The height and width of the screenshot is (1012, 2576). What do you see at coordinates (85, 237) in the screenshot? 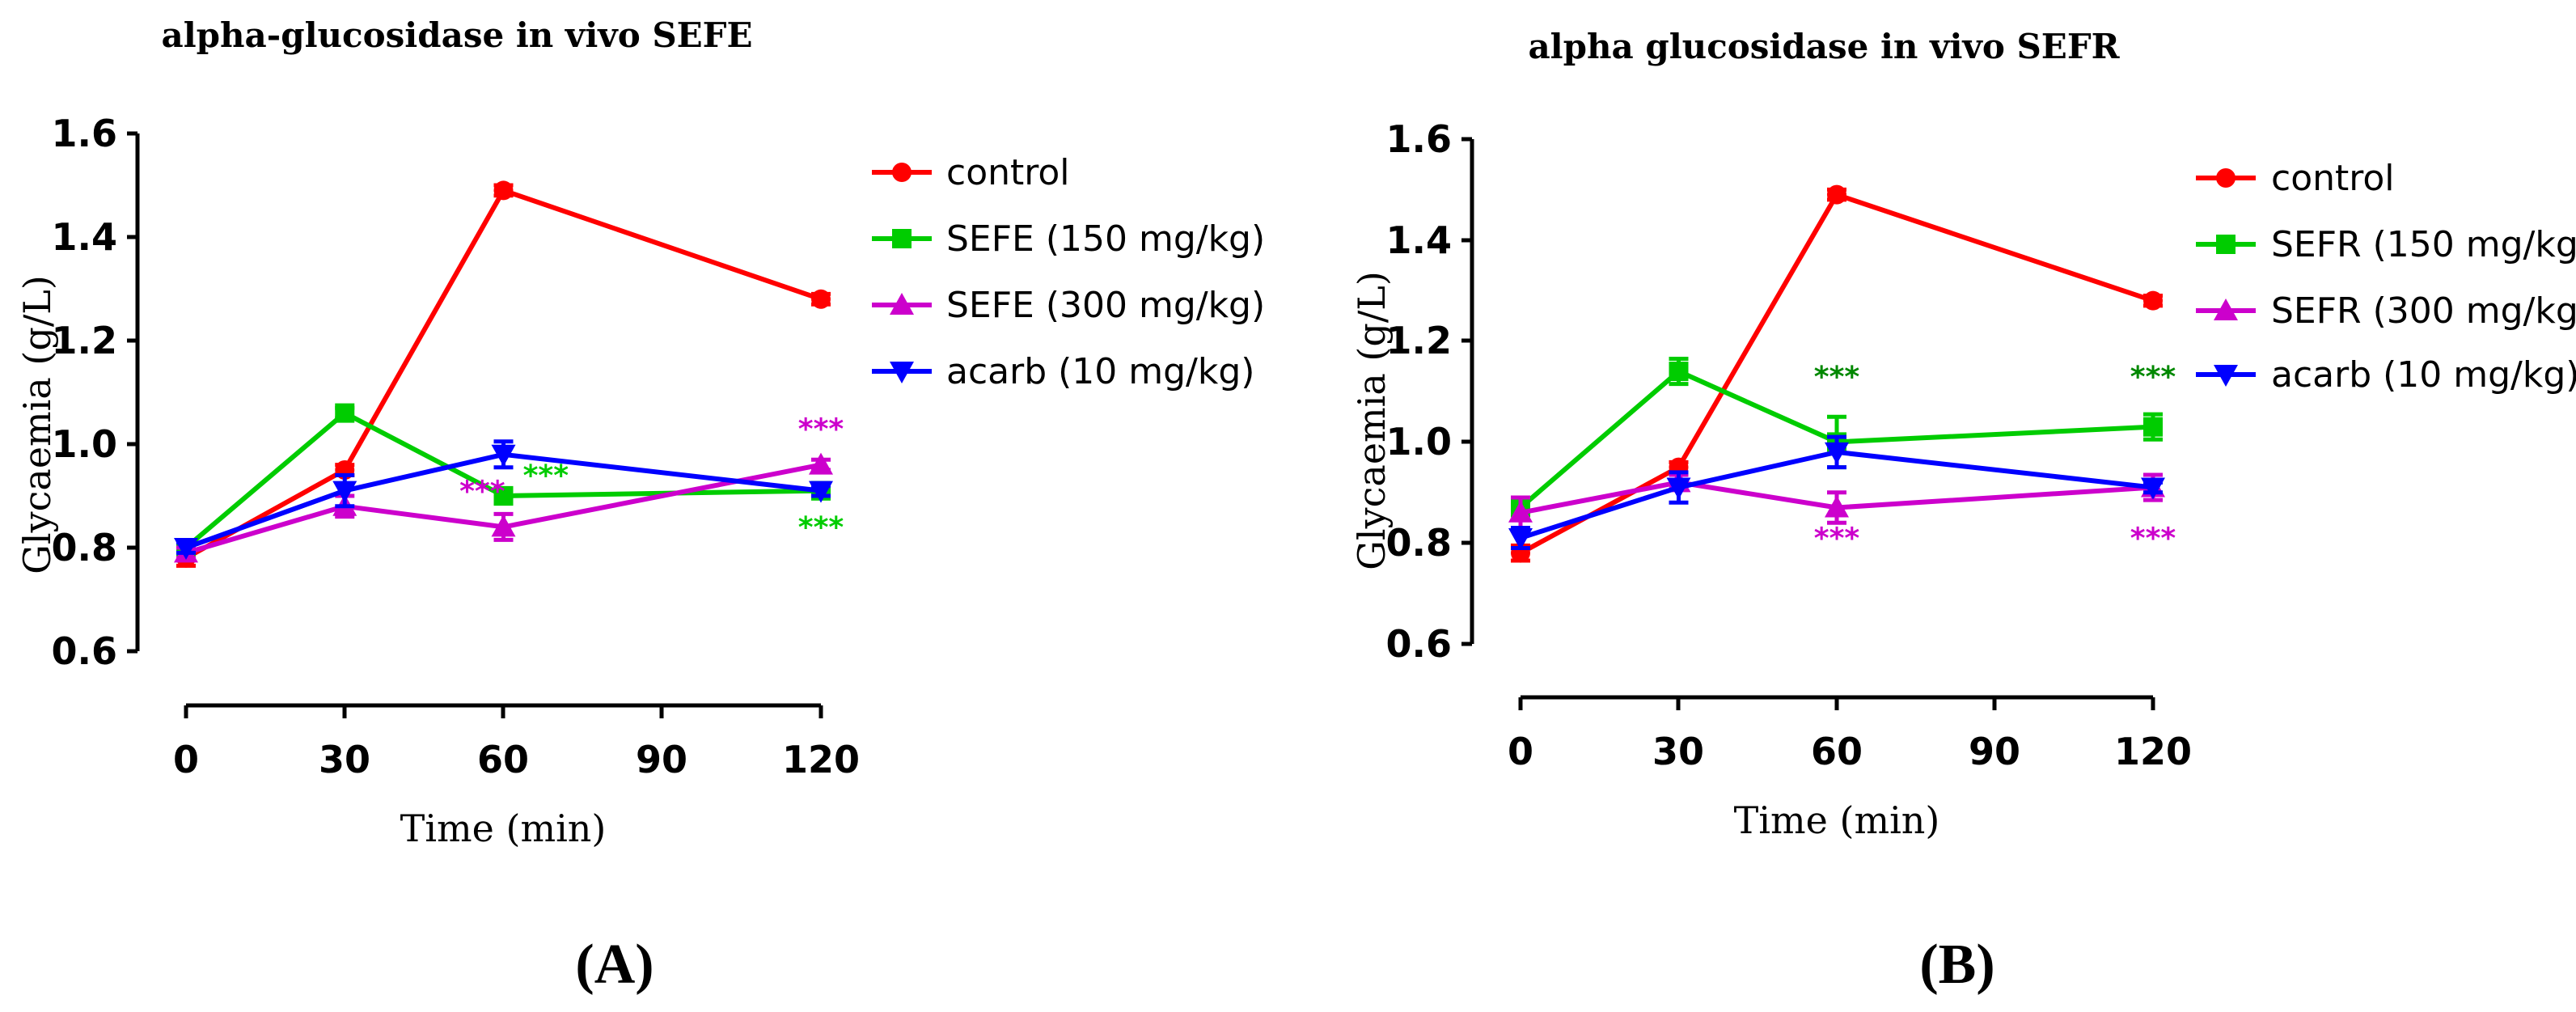
I see `y-tick-label: 1.4` at bounding box center [85, 237].